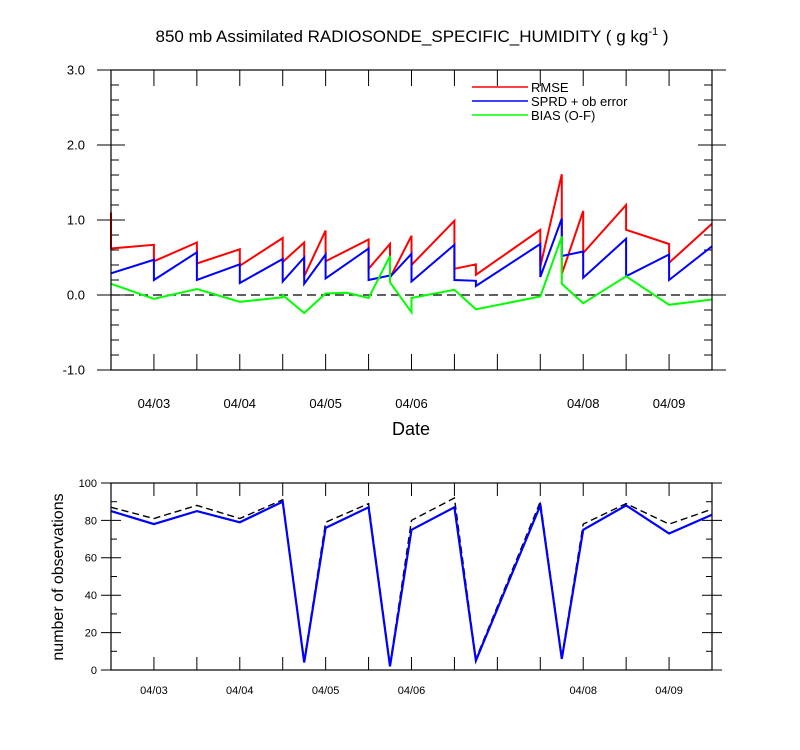 The width and height of the screenshot is (800, 750). What do you see at coordinates (88, 484) in the screenshot?
I see `y-tick-label: 100` at bounding box center [88, 484].